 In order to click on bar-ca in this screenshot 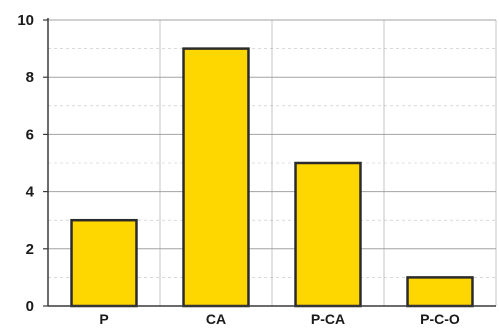, I will do `click(216, 177)`.